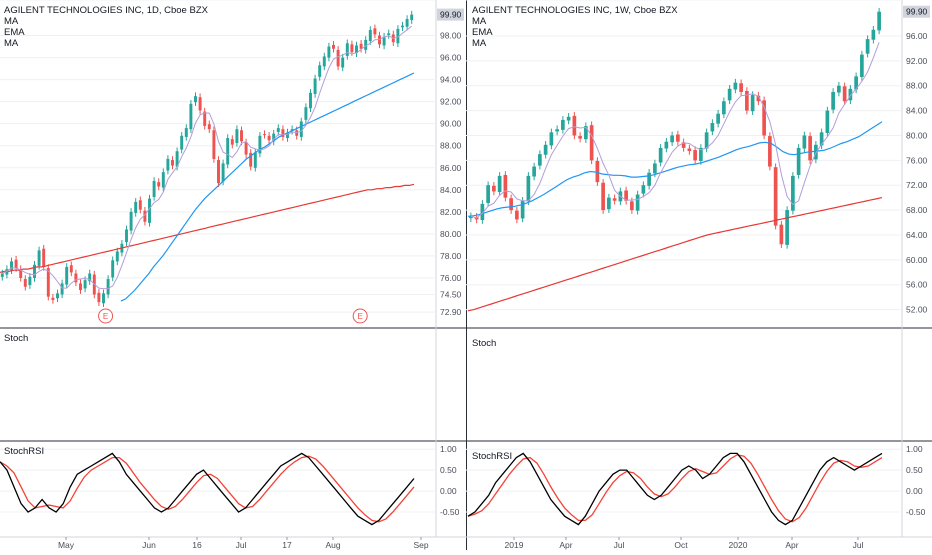 The width and height of the screenshot is (932, 555). Describe the element at coordinates (917, 310) in the screenshot. I see `right-price-tick-label: 52.00` at that location.